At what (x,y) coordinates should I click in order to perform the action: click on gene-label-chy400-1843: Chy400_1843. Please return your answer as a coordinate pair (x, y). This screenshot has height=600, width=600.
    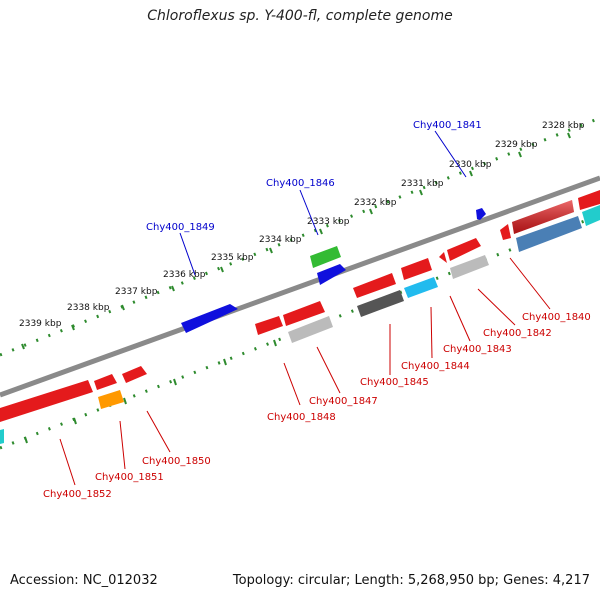
    Looking at the image, I should click on (477, 349).